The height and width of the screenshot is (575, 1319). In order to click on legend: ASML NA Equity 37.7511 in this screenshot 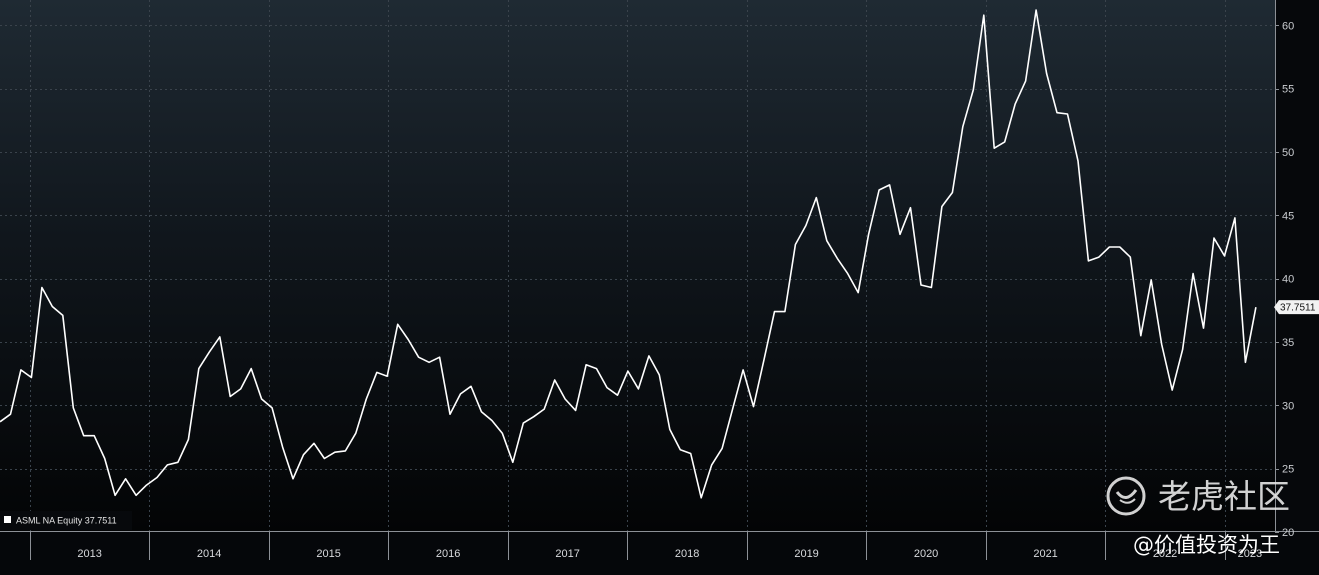, I will do `click(66, 520)`.